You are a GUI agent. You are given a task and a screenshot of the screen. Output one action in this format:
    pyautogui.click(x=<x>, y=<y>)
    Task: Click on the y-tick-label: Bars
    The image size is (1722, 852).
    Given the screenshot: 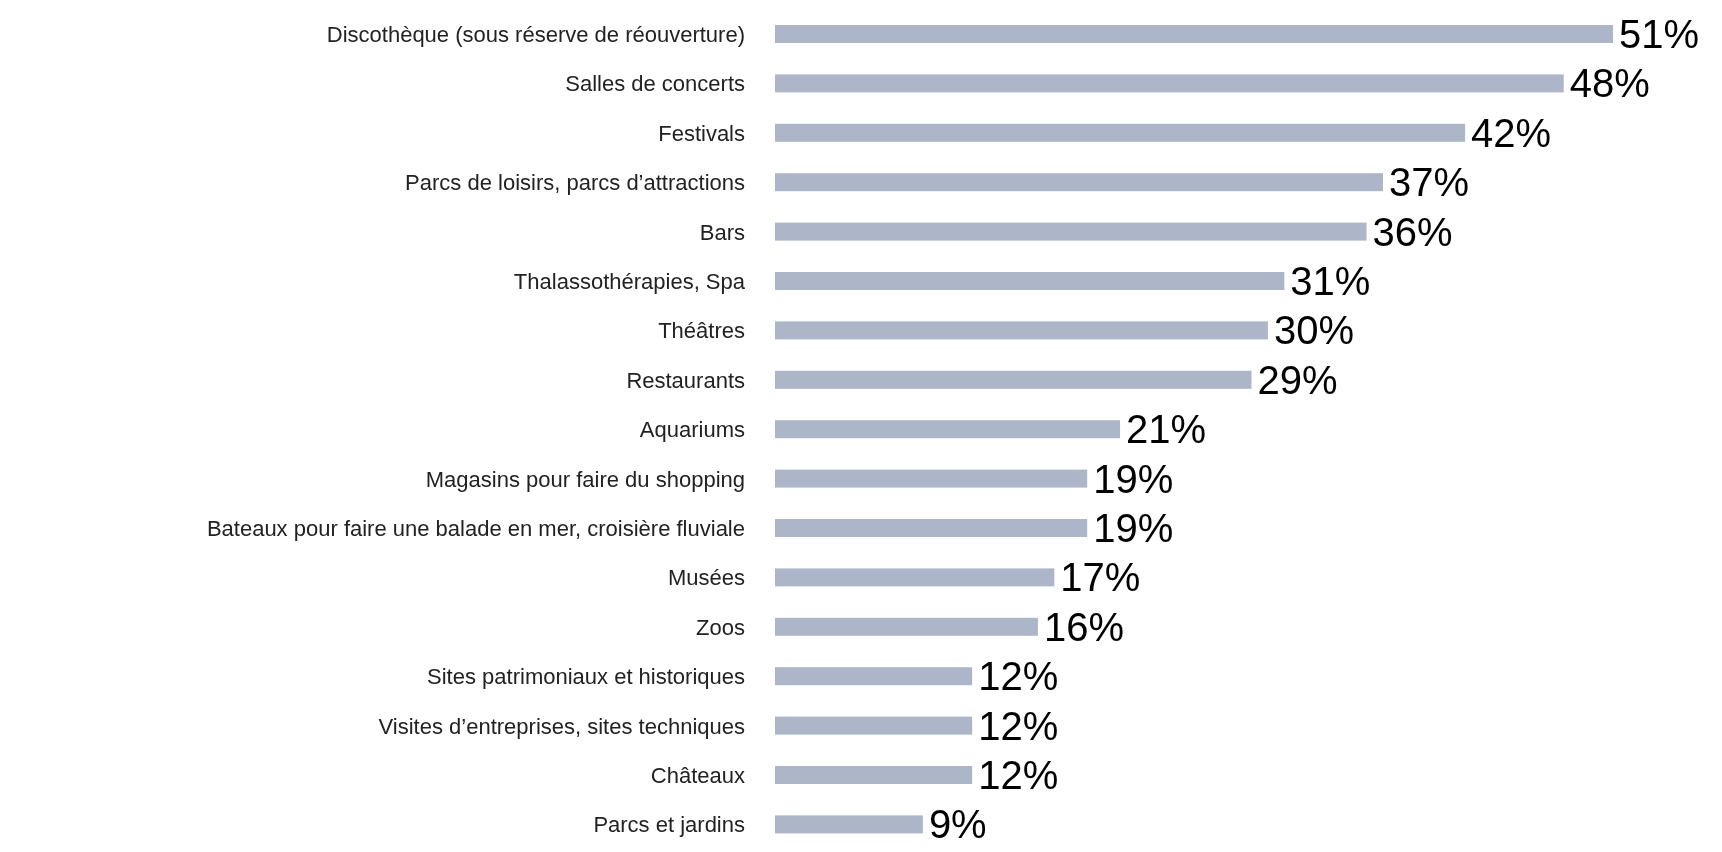 What is the action you would take?
    pyautogui.click(x=722, y=232)
    